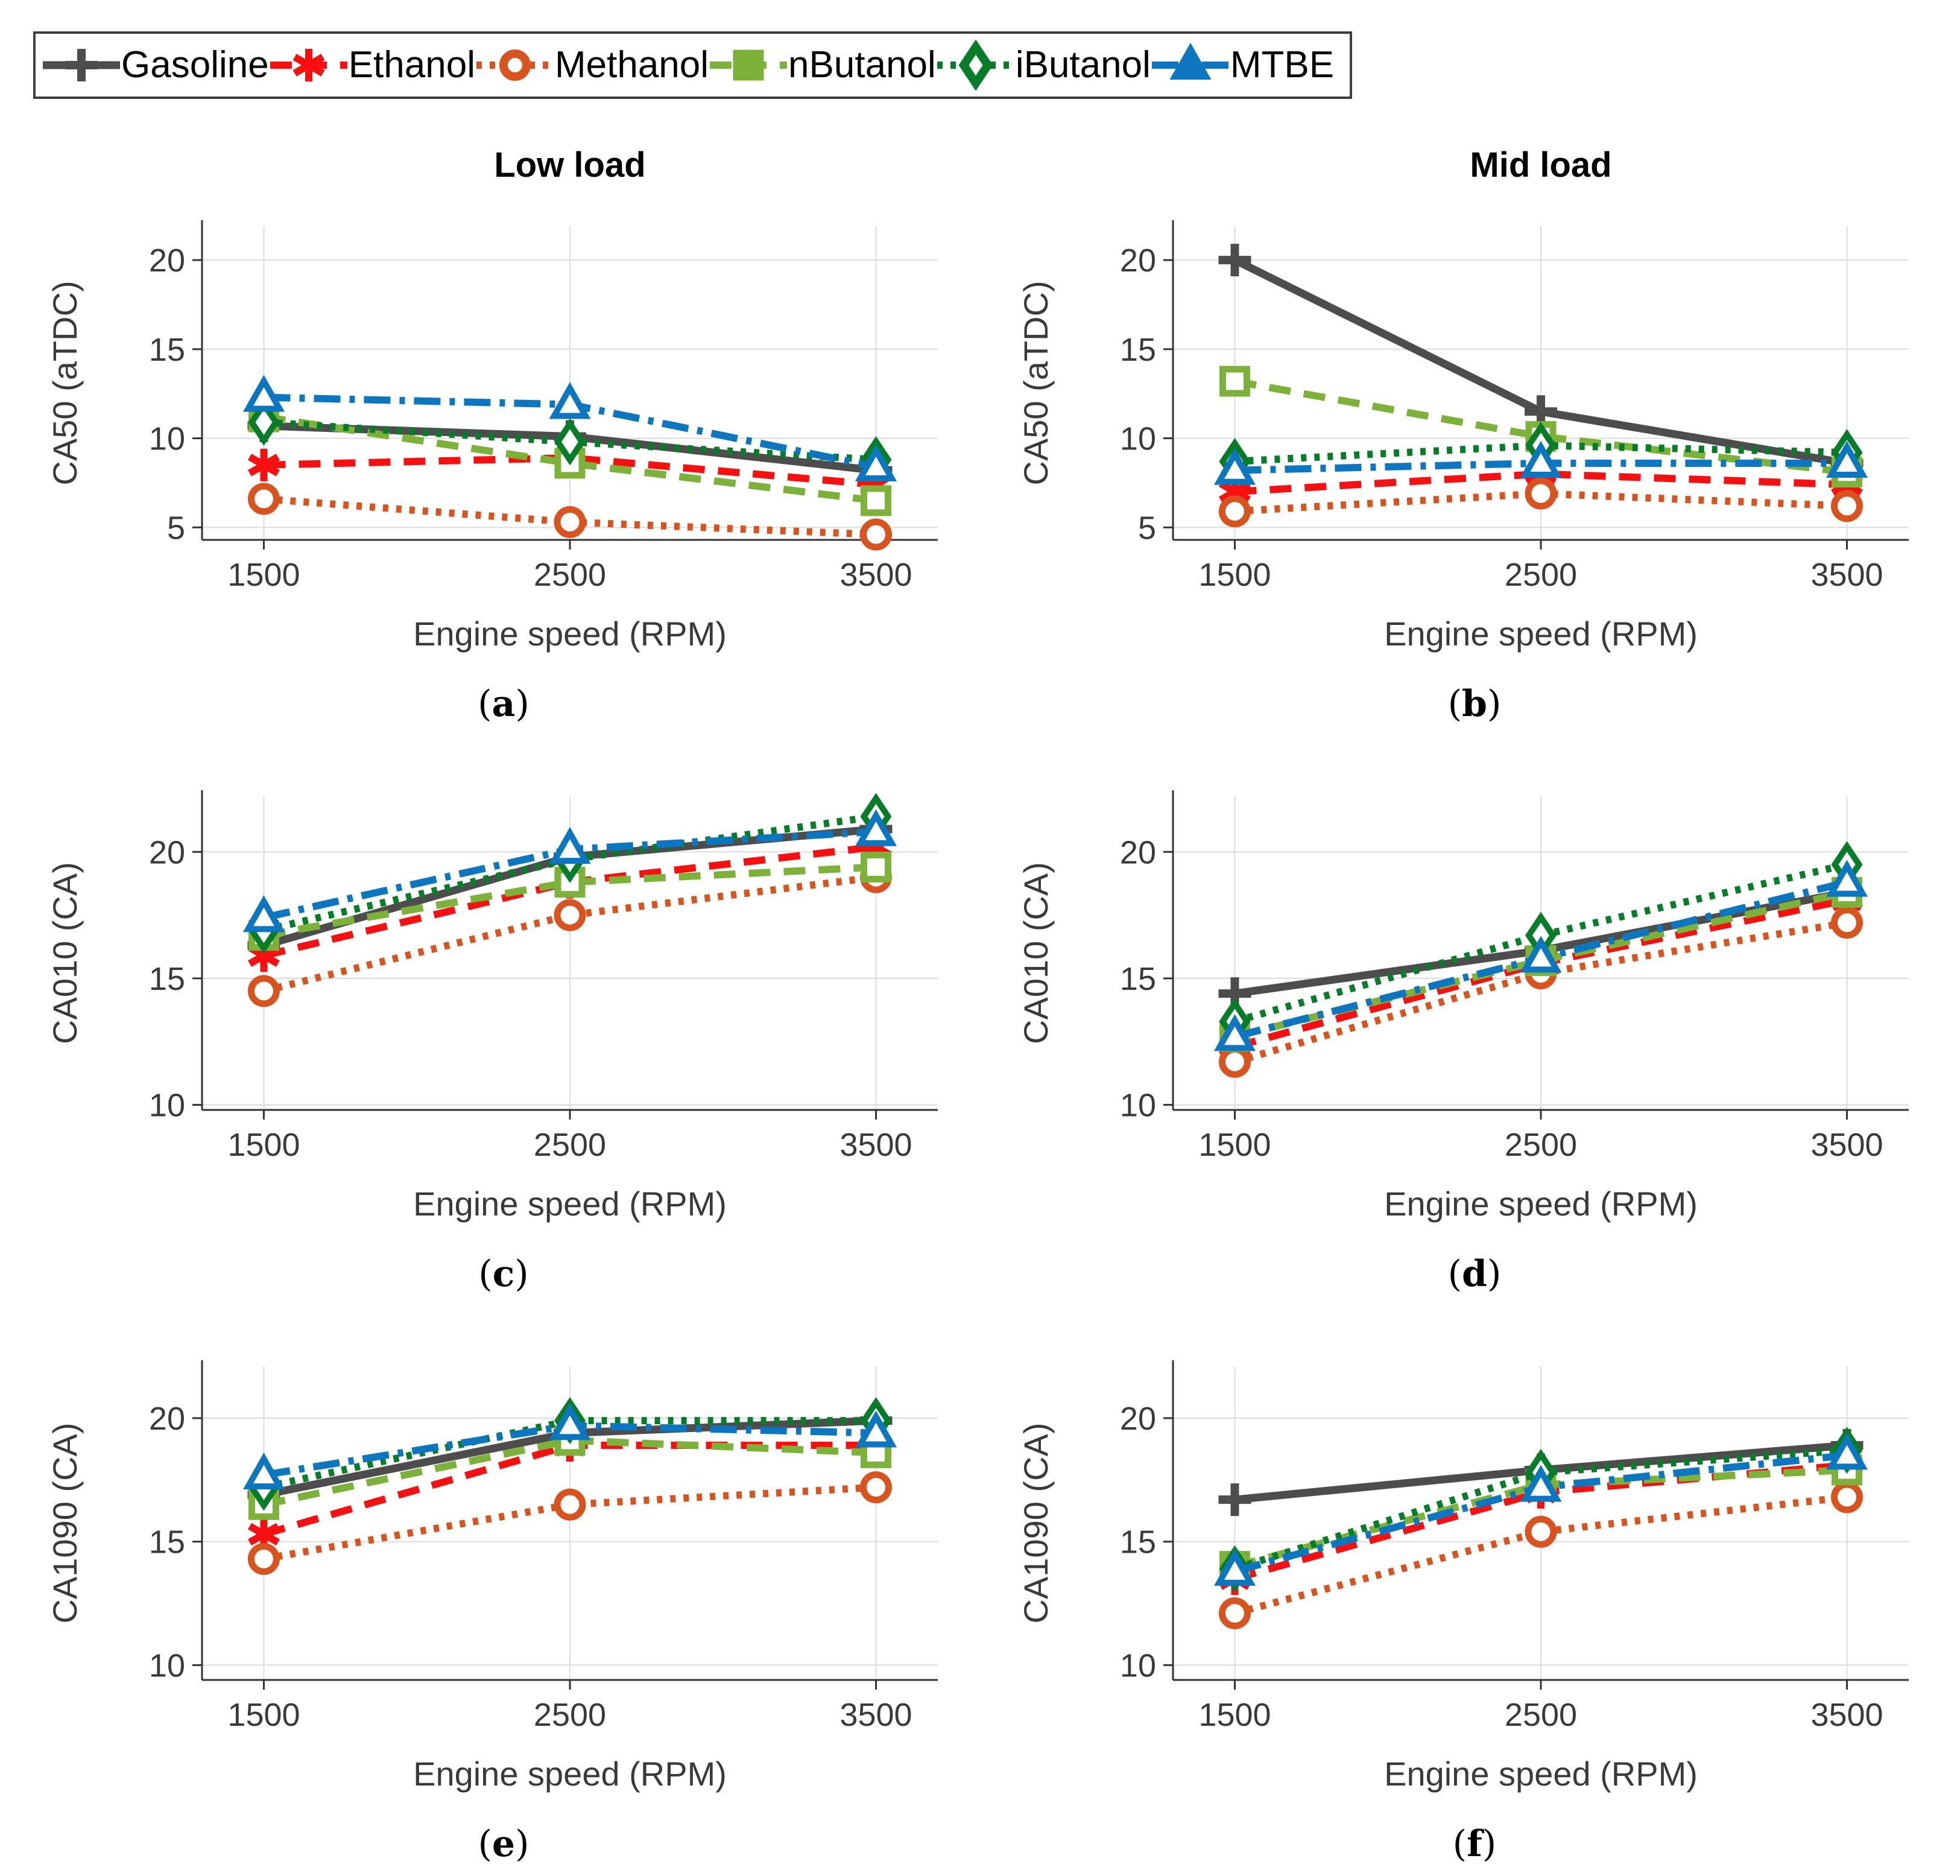  Describe the element at coordinates (631, 65) in the screenshot. I see `legend-label-methanol: Methanol` at that location.